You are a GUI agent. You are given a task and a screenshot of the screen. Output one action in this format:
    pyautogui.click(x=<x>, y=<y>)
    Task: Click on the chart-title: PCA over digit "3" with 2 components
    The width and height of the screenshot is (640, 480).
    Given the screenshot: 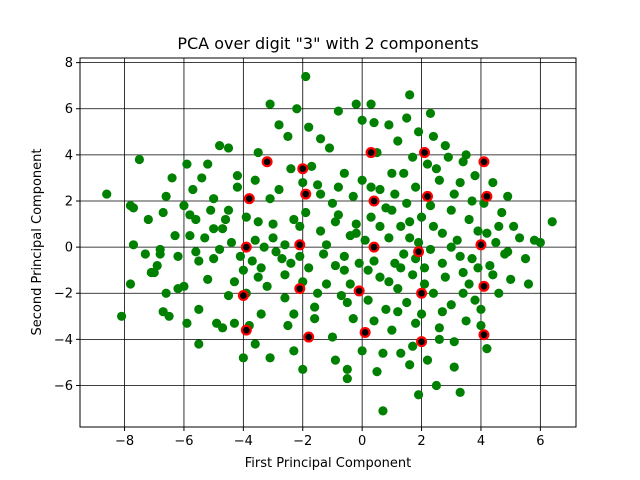 What is the action you would take?
    pyautogui.click(x=327, y=43)
    